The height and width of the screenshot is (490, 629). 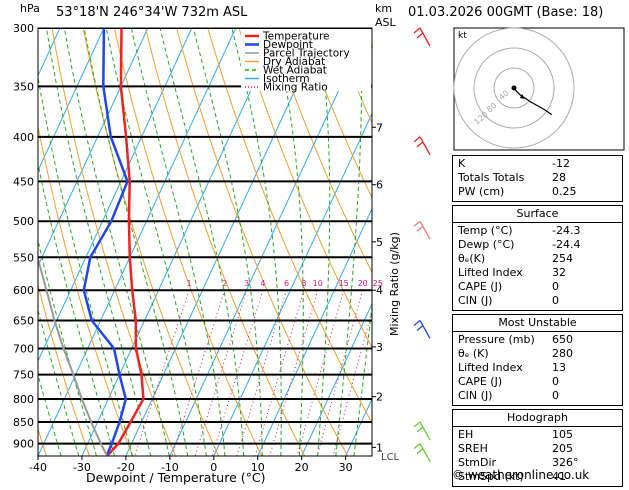 What do you see at coordinates (23, 28) in the screenshot?
I see `pressure-tick-label: 300` at bounding box center [23, 28].